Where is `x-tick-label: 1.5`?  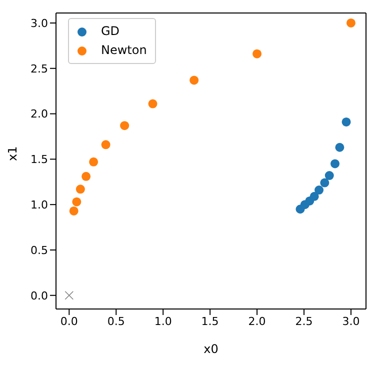
x-tick-label: 1.5 is located at coordinates (210, 321).